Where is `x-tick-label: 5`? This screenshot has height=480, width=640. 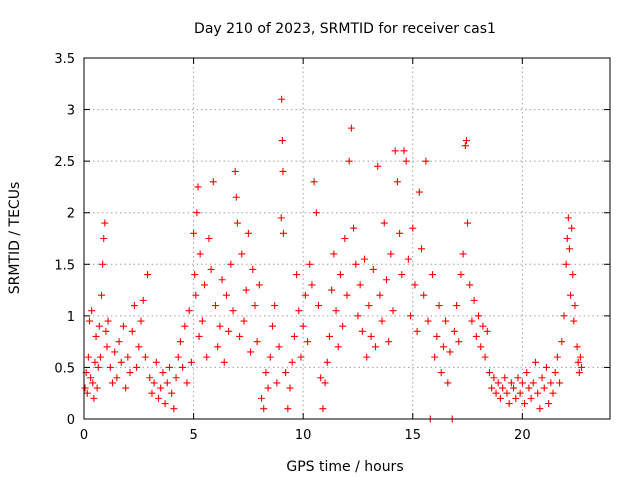
x-tick-label: 5 is located at coordinates (193, 435).